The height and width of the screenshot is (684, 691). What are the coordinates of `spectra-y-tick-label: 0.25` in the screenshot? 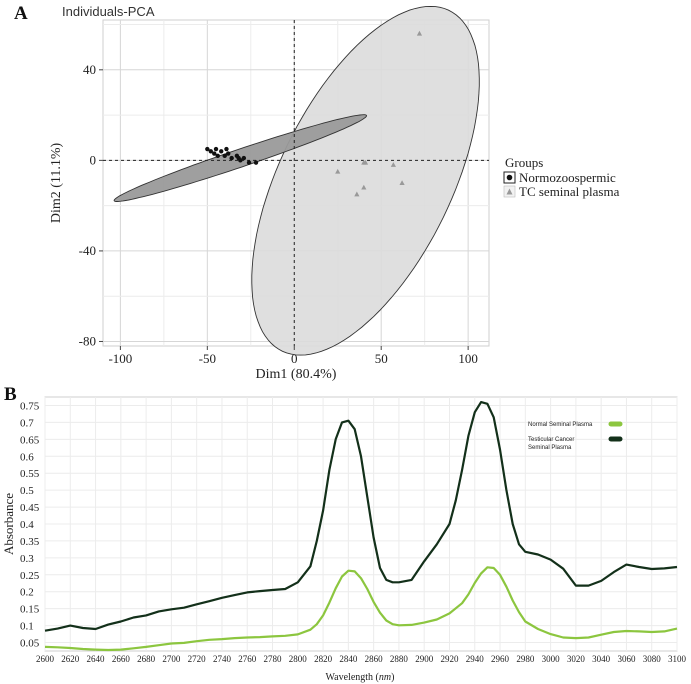 It's located at (30, 576).